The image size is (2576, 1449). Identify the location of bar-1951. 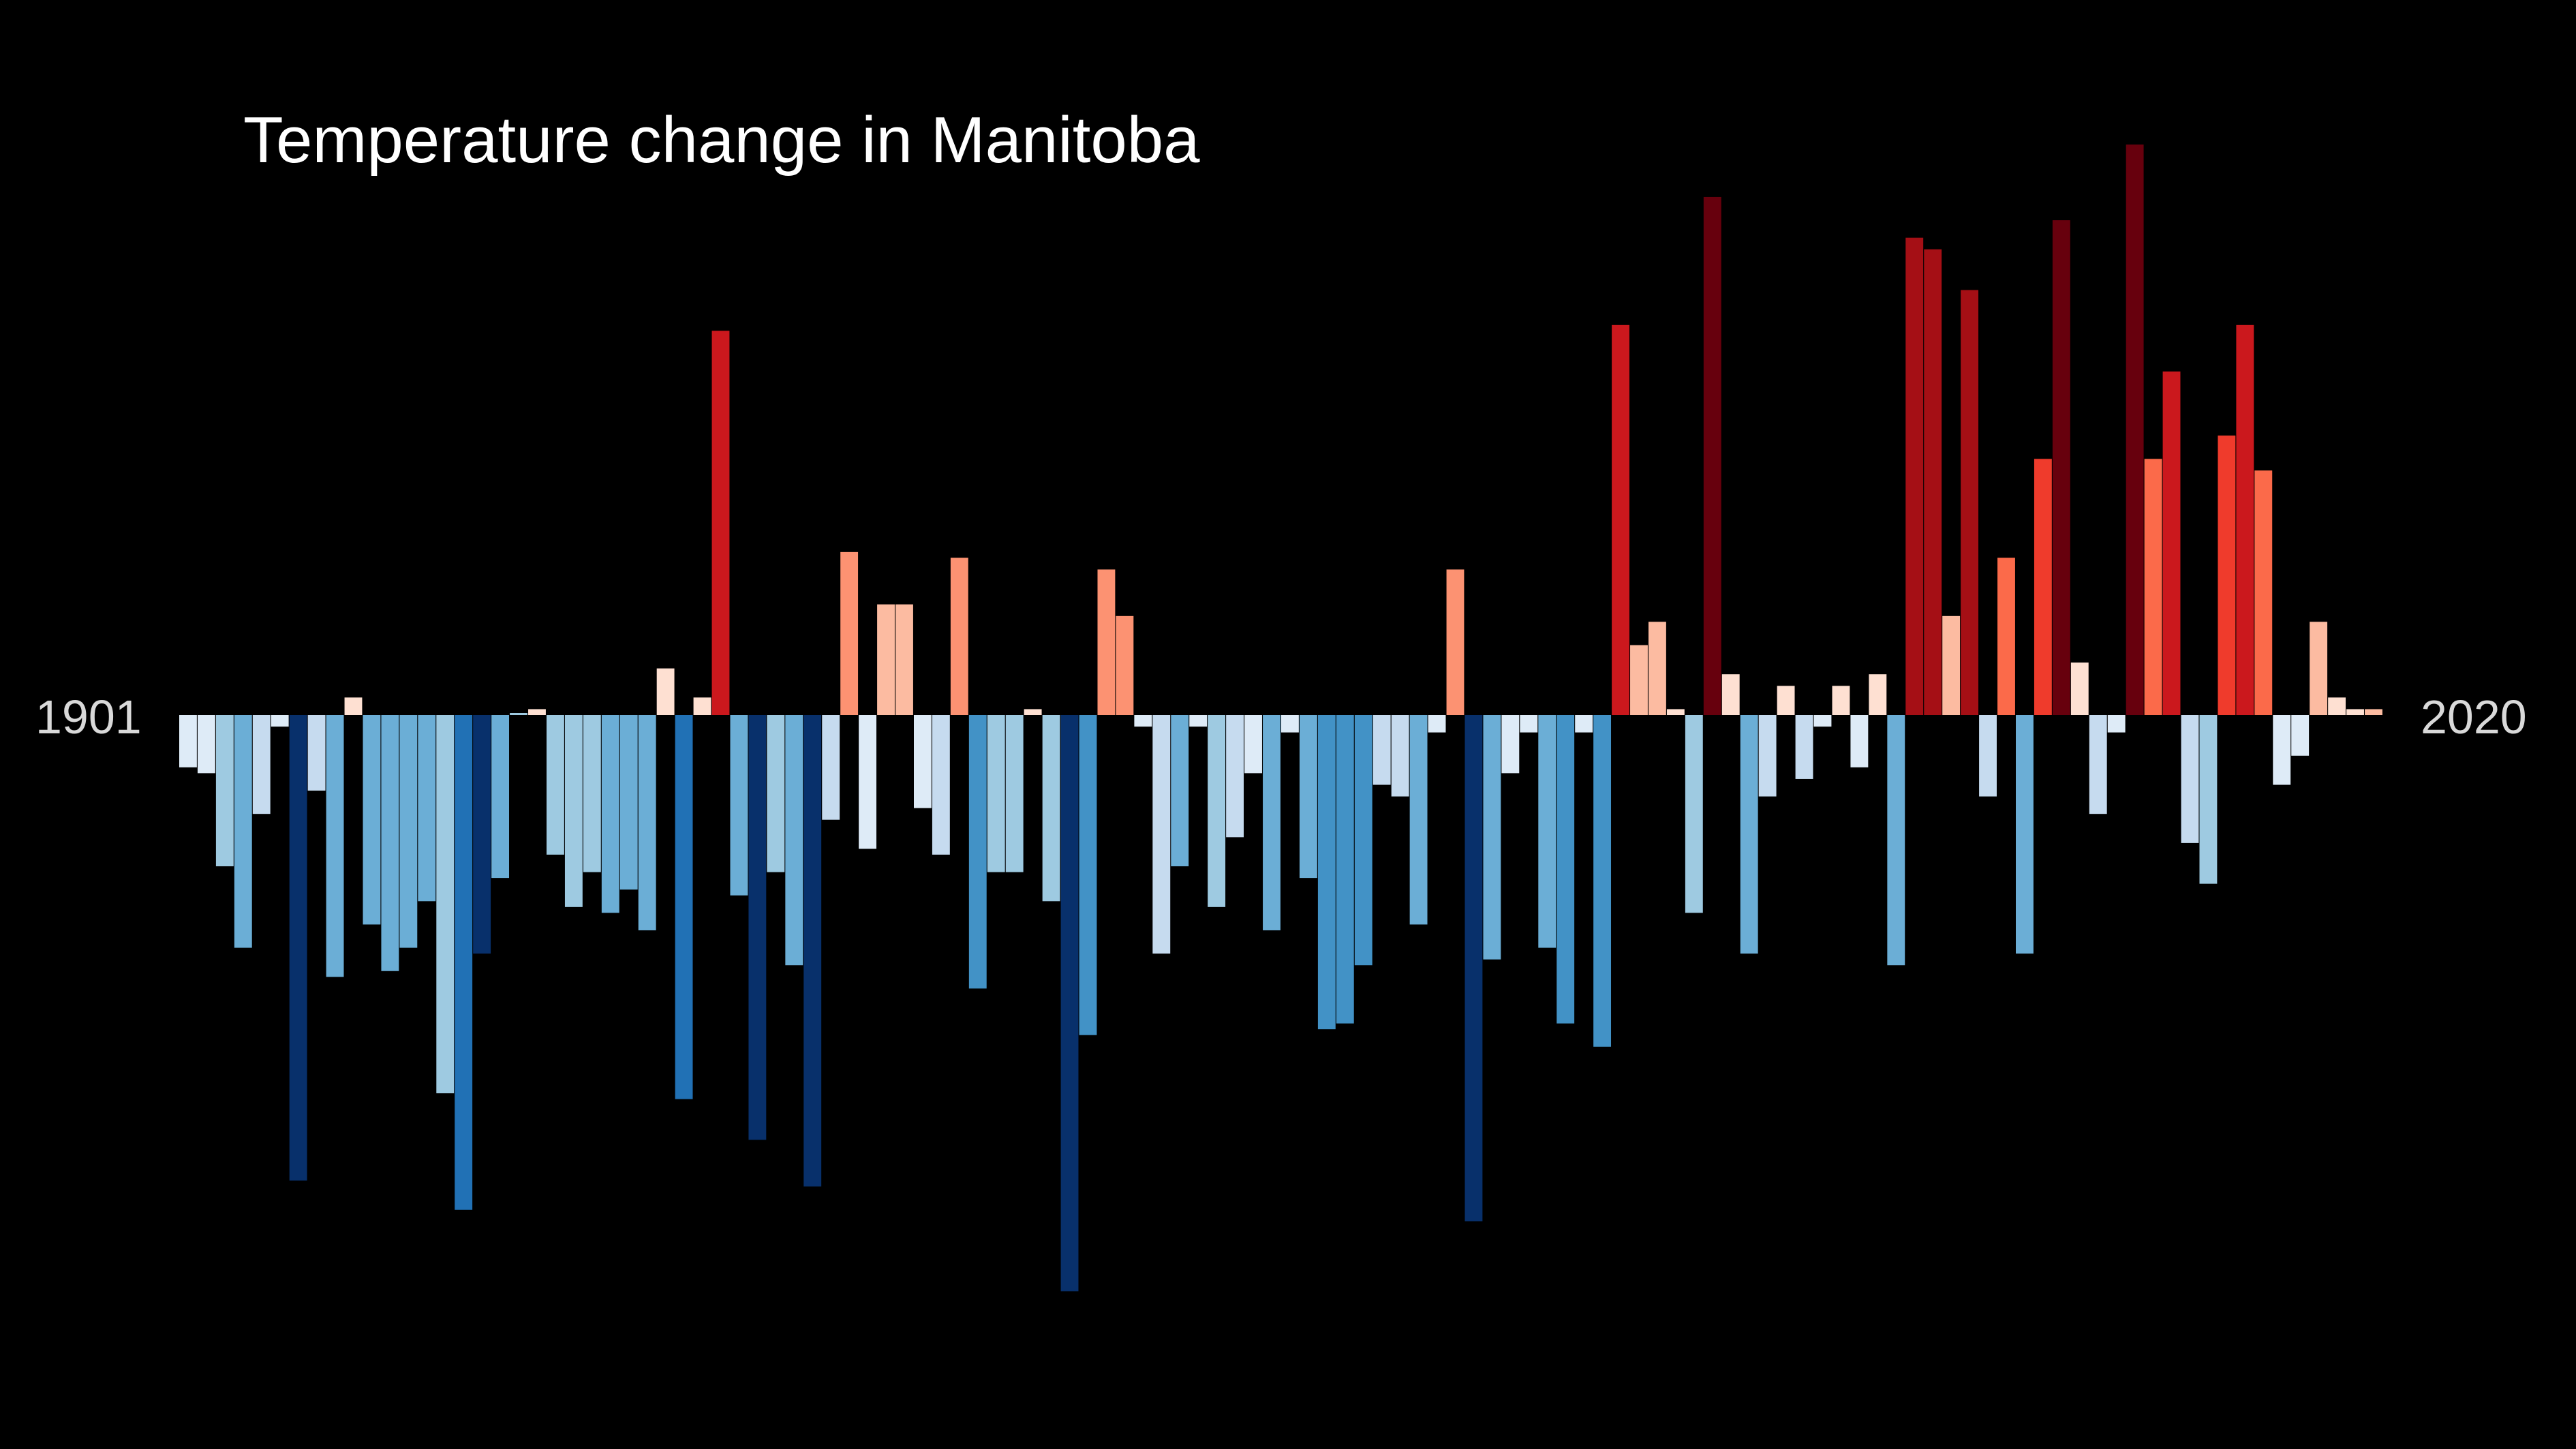
(1106, 642).